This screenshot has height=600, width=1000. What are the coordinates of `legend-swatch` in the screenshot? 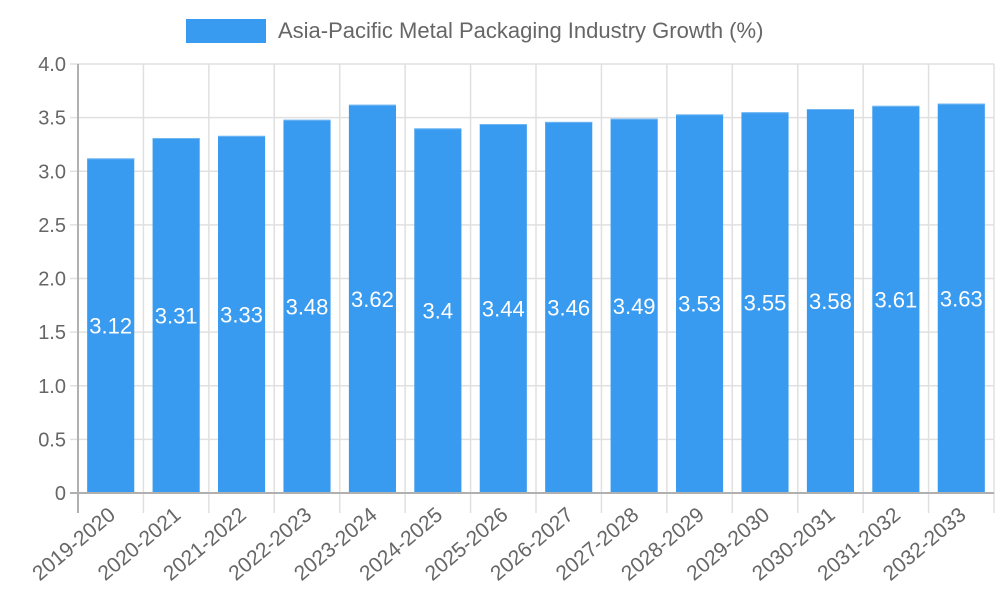 It's located at (226, 31).